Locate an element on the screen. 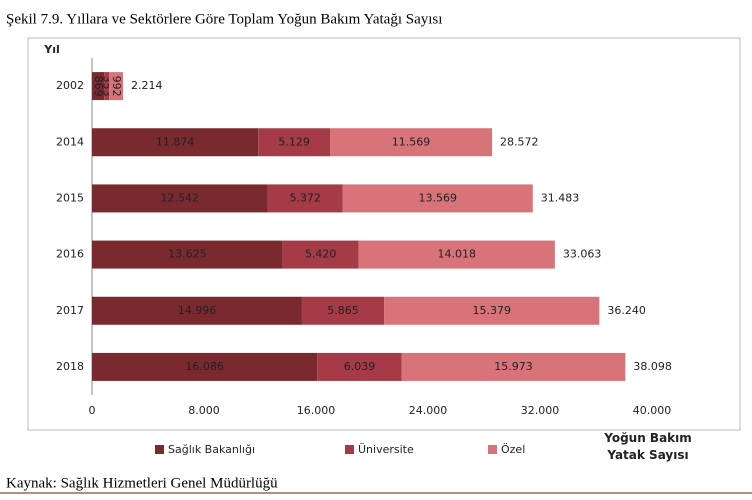 This screenshot has height=500, width=752. x-tick-label: 0 is located at coordinates (92, 410).